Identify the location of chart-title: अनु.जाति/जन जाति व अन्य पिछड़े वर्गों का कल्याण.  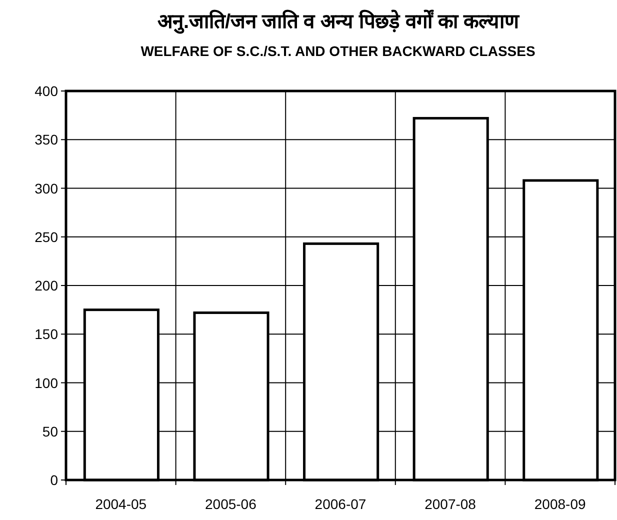
(338, 21).